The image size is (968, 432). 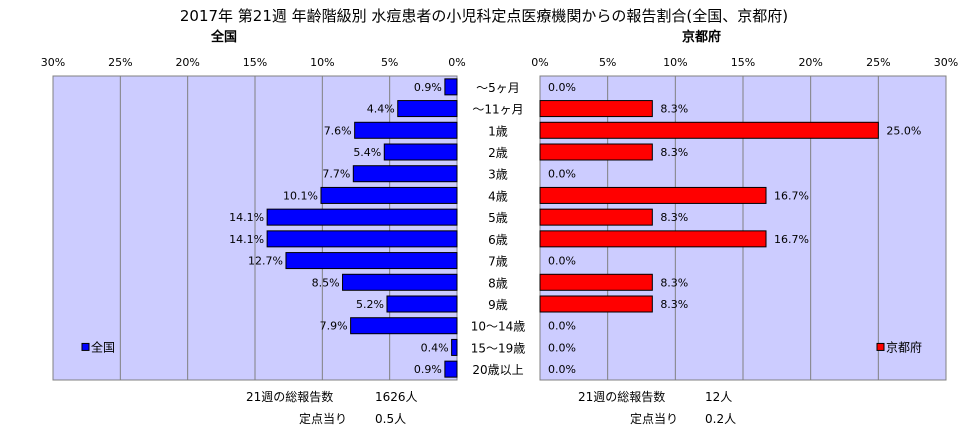 I want to click on kyoto-total-label: 21週の総報告数, so click(x=622, y=397).